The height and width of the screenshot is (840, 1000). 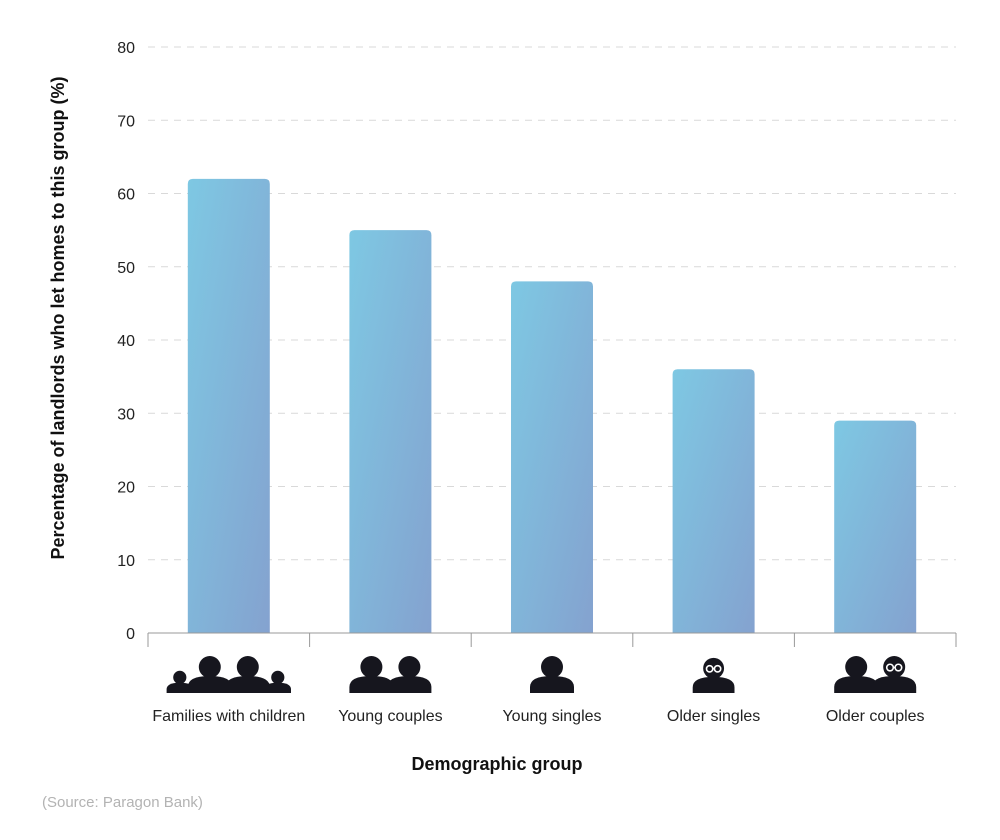 What do you see at coordinates (126, 268) in the screenshot?
I see `y-tick-label: 50` at bounding box center [126, 268].